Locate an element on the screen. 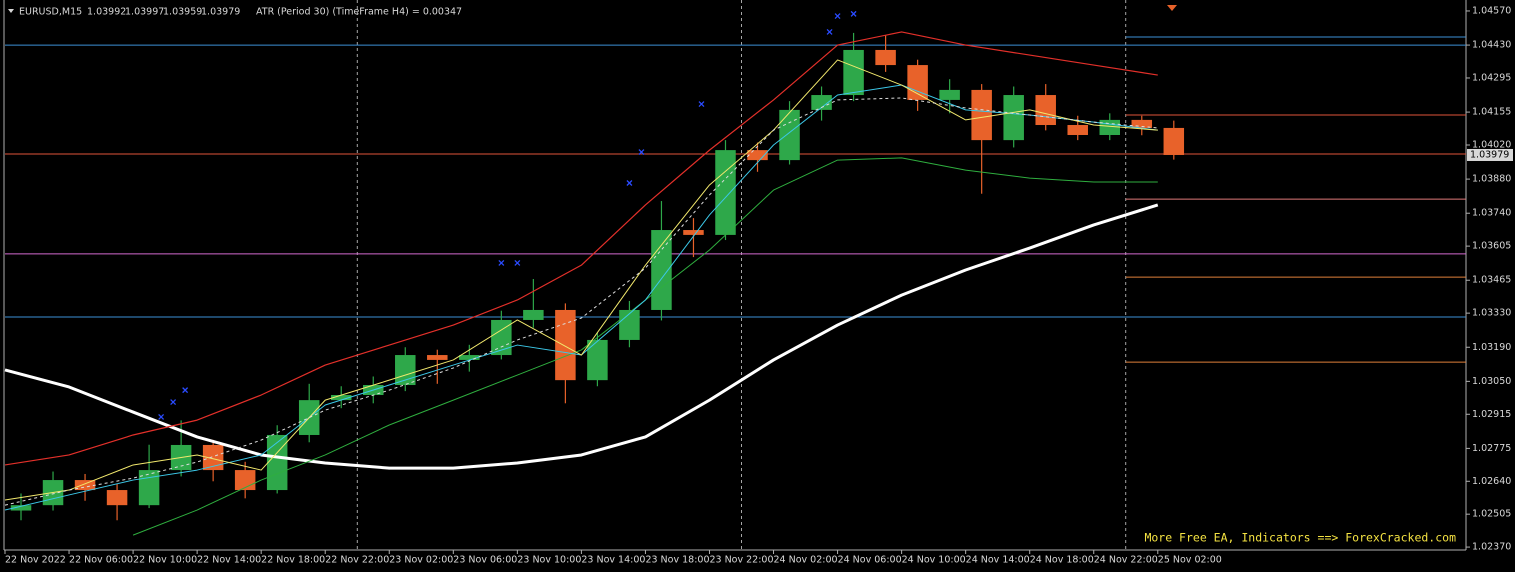 This screenshot has width=1515, height=572. y-tick-label: 1.04155 is located at coordinates (1491, 112).